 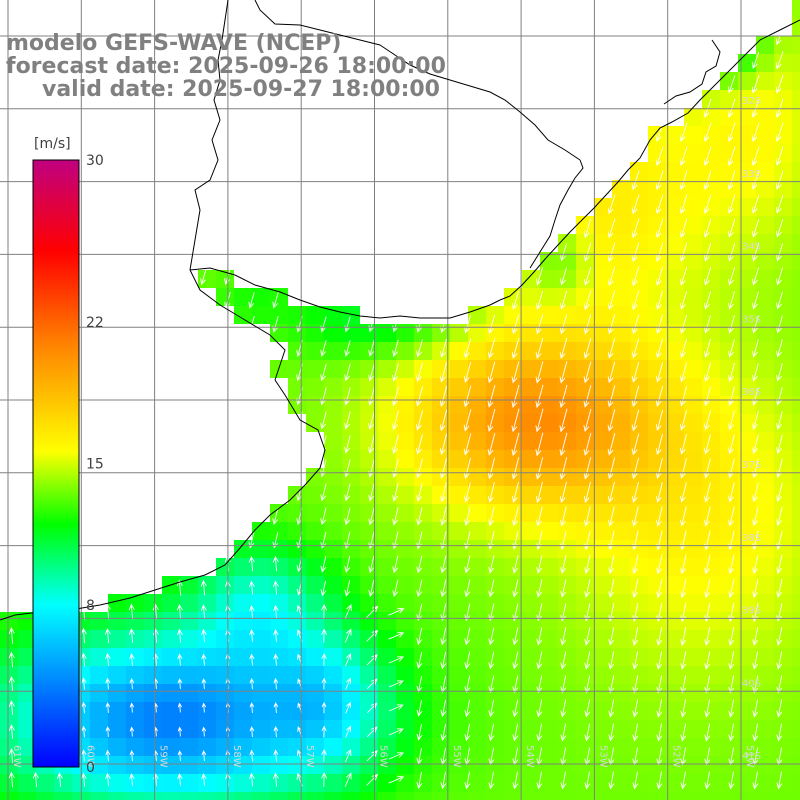 I want to click on latitude-label: 39S, so click(x=751, y=611).